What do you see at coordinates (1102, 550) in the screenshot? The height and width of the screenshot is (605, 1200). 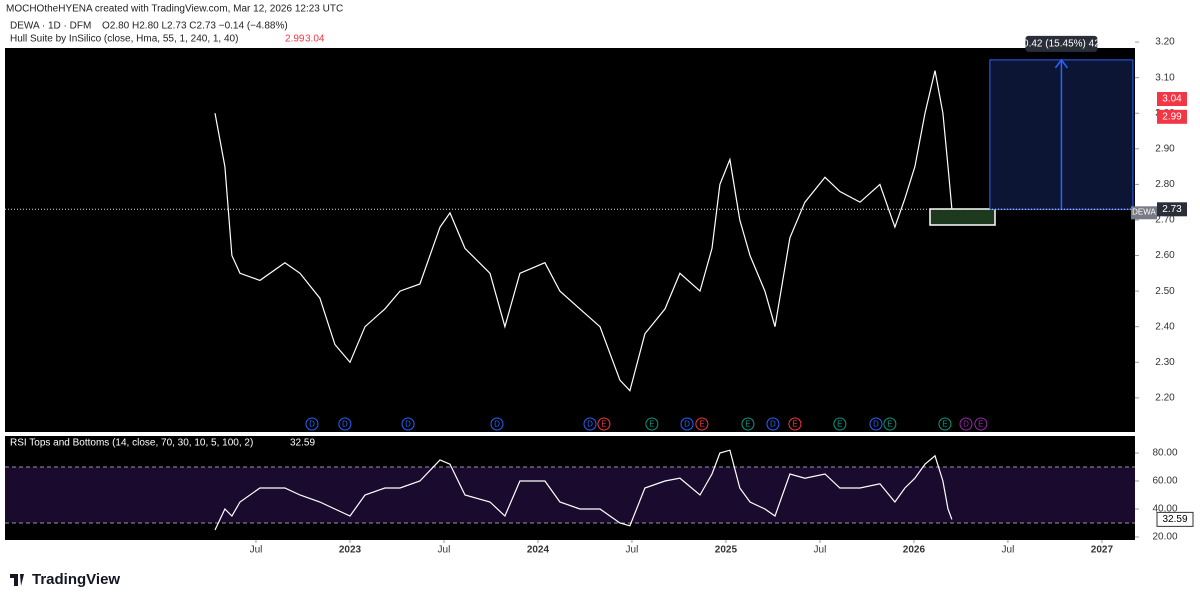 I see `x-tick-label: 2027` at bounding box center [1102, 550].